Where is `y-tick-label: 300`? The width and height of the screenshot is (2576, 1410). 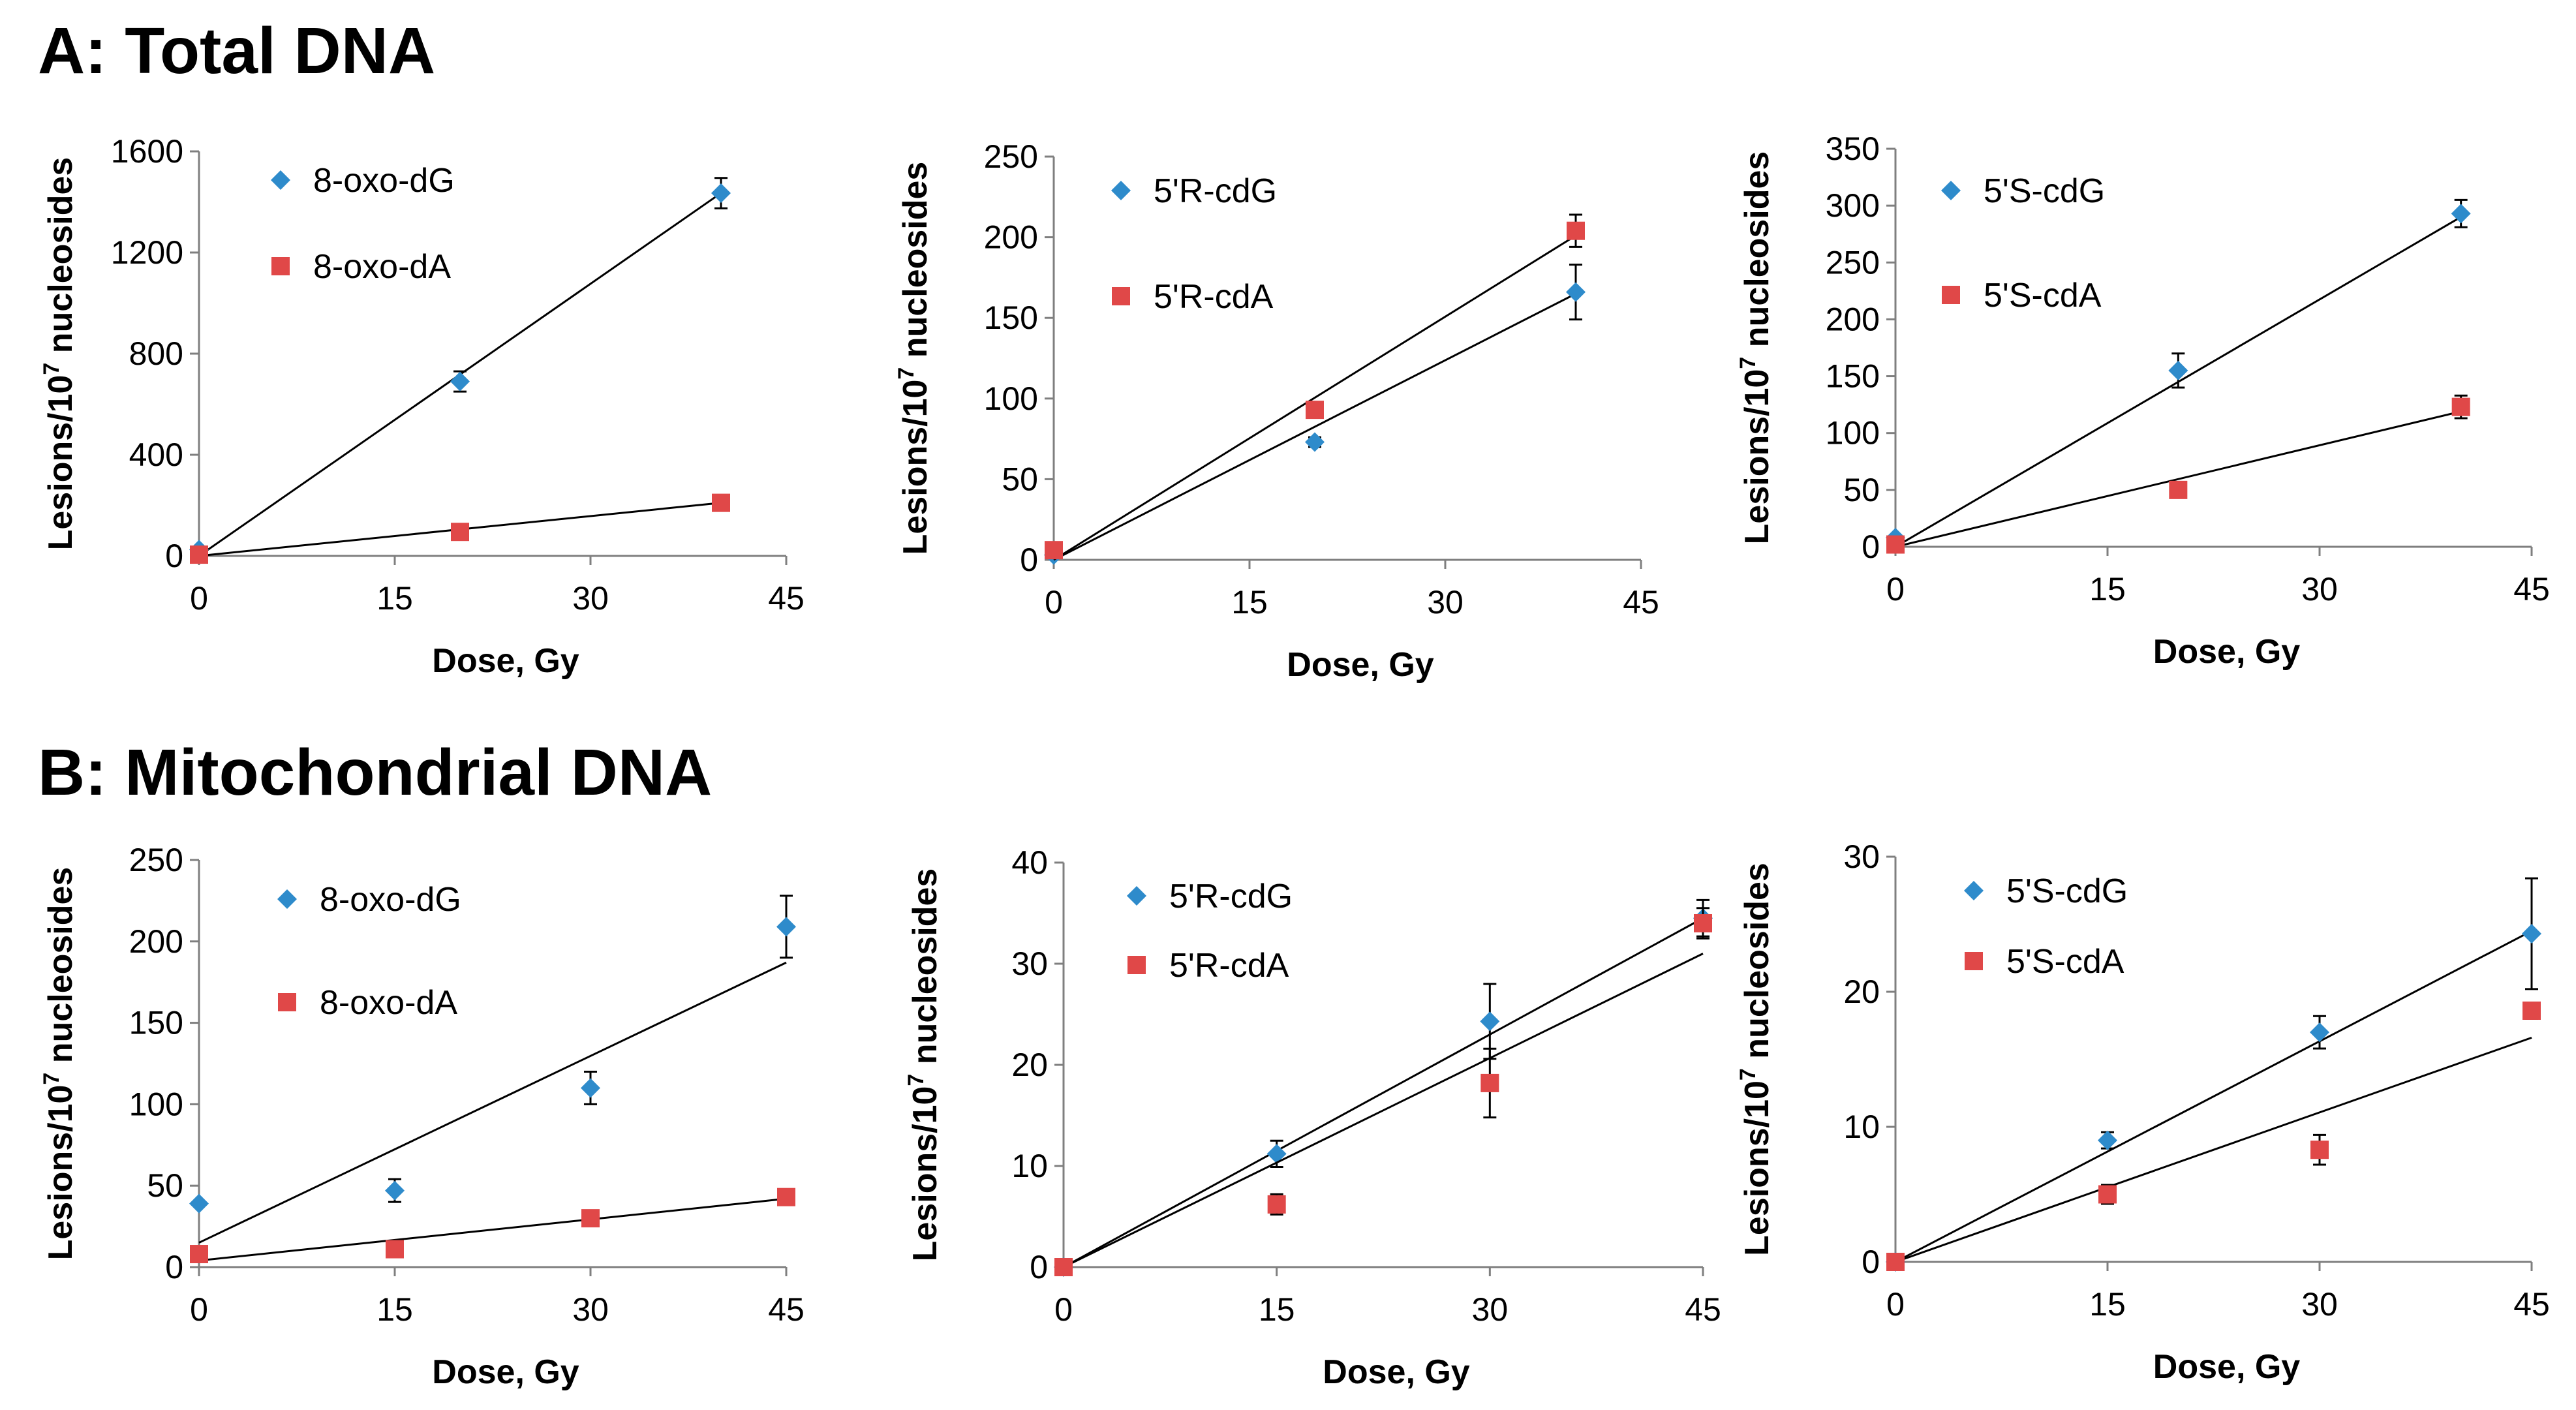 y-tick-label: 300 is located at coordinates (1853, 205).